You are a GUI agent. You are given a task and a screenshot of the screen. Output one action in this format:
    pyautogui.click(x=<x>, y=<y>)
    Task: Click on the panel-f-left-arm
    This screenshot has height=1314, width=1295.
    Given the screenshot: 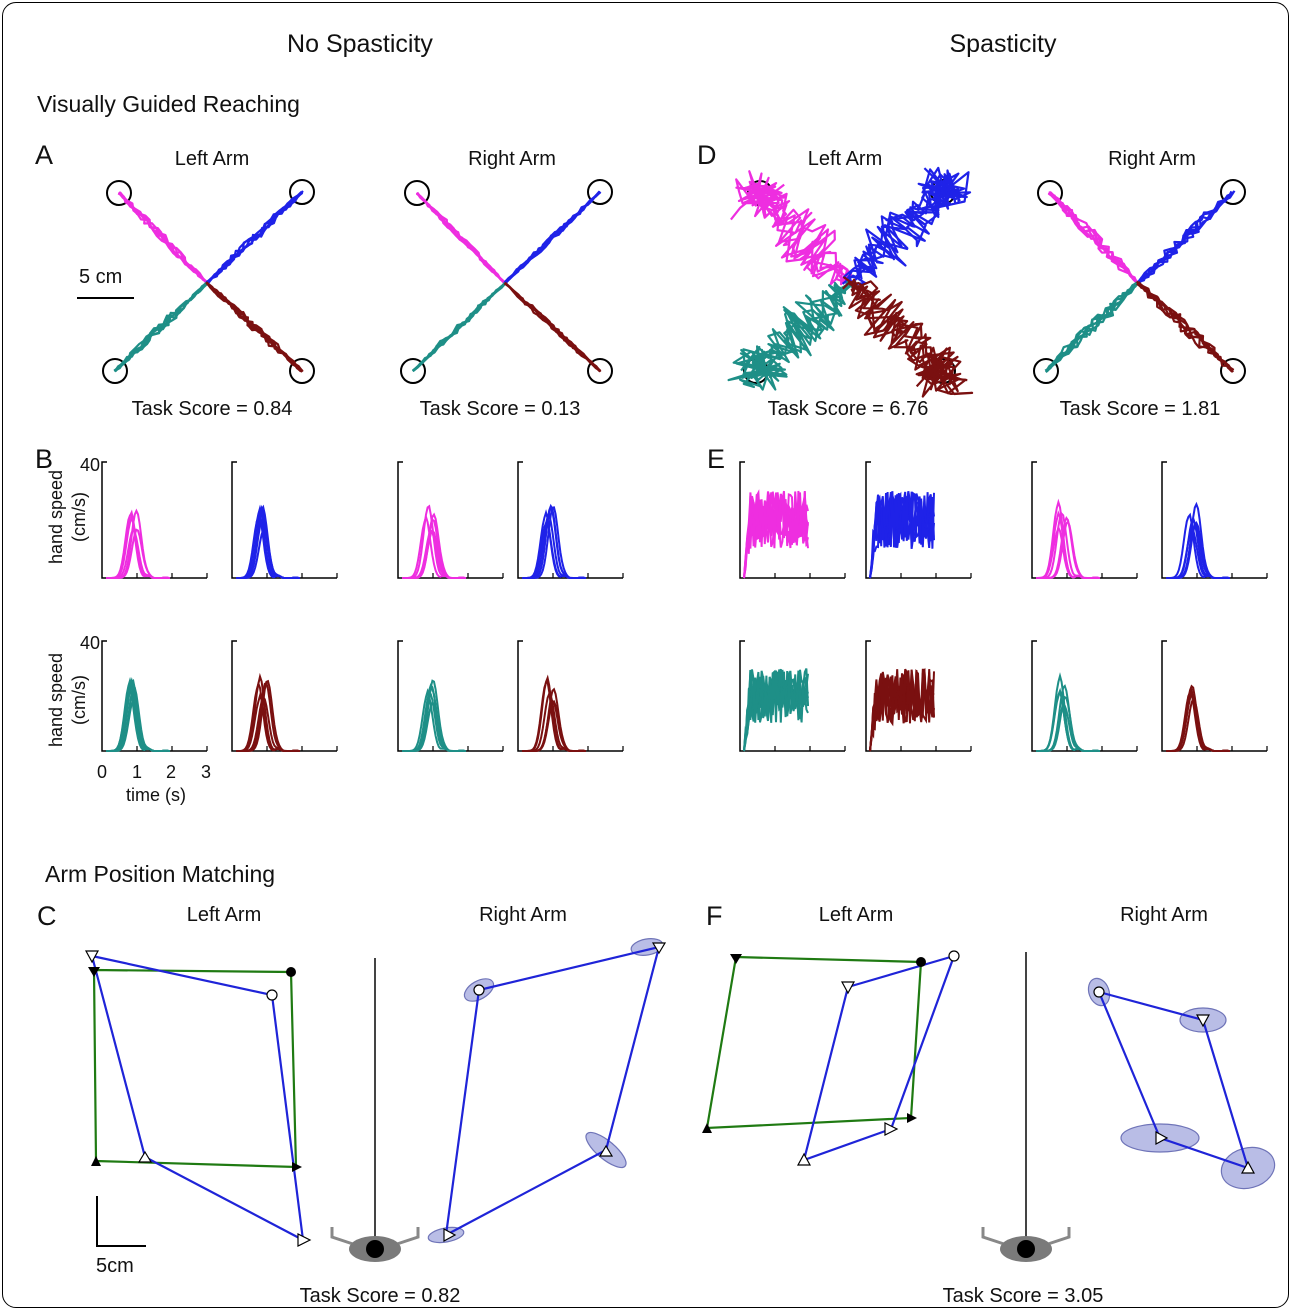 What is the action you would take?
    pyautogui.click(x=831, y=1058)
    